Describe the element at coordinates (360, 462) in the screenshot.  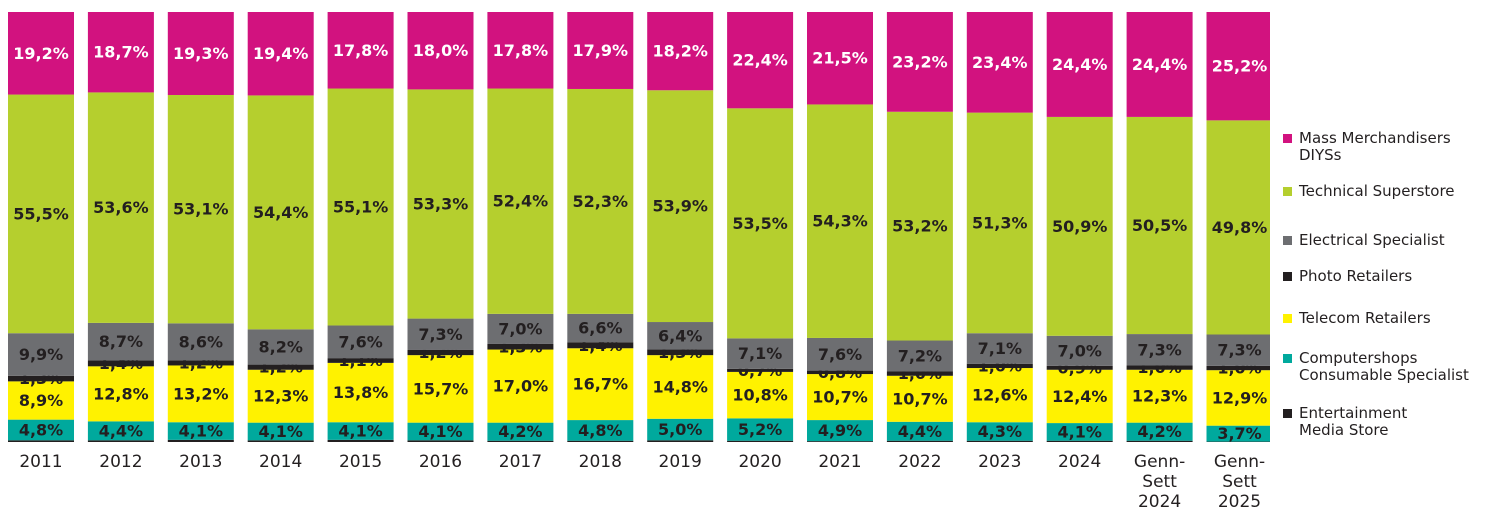
I see `x-tick-label: 2015` at that location.